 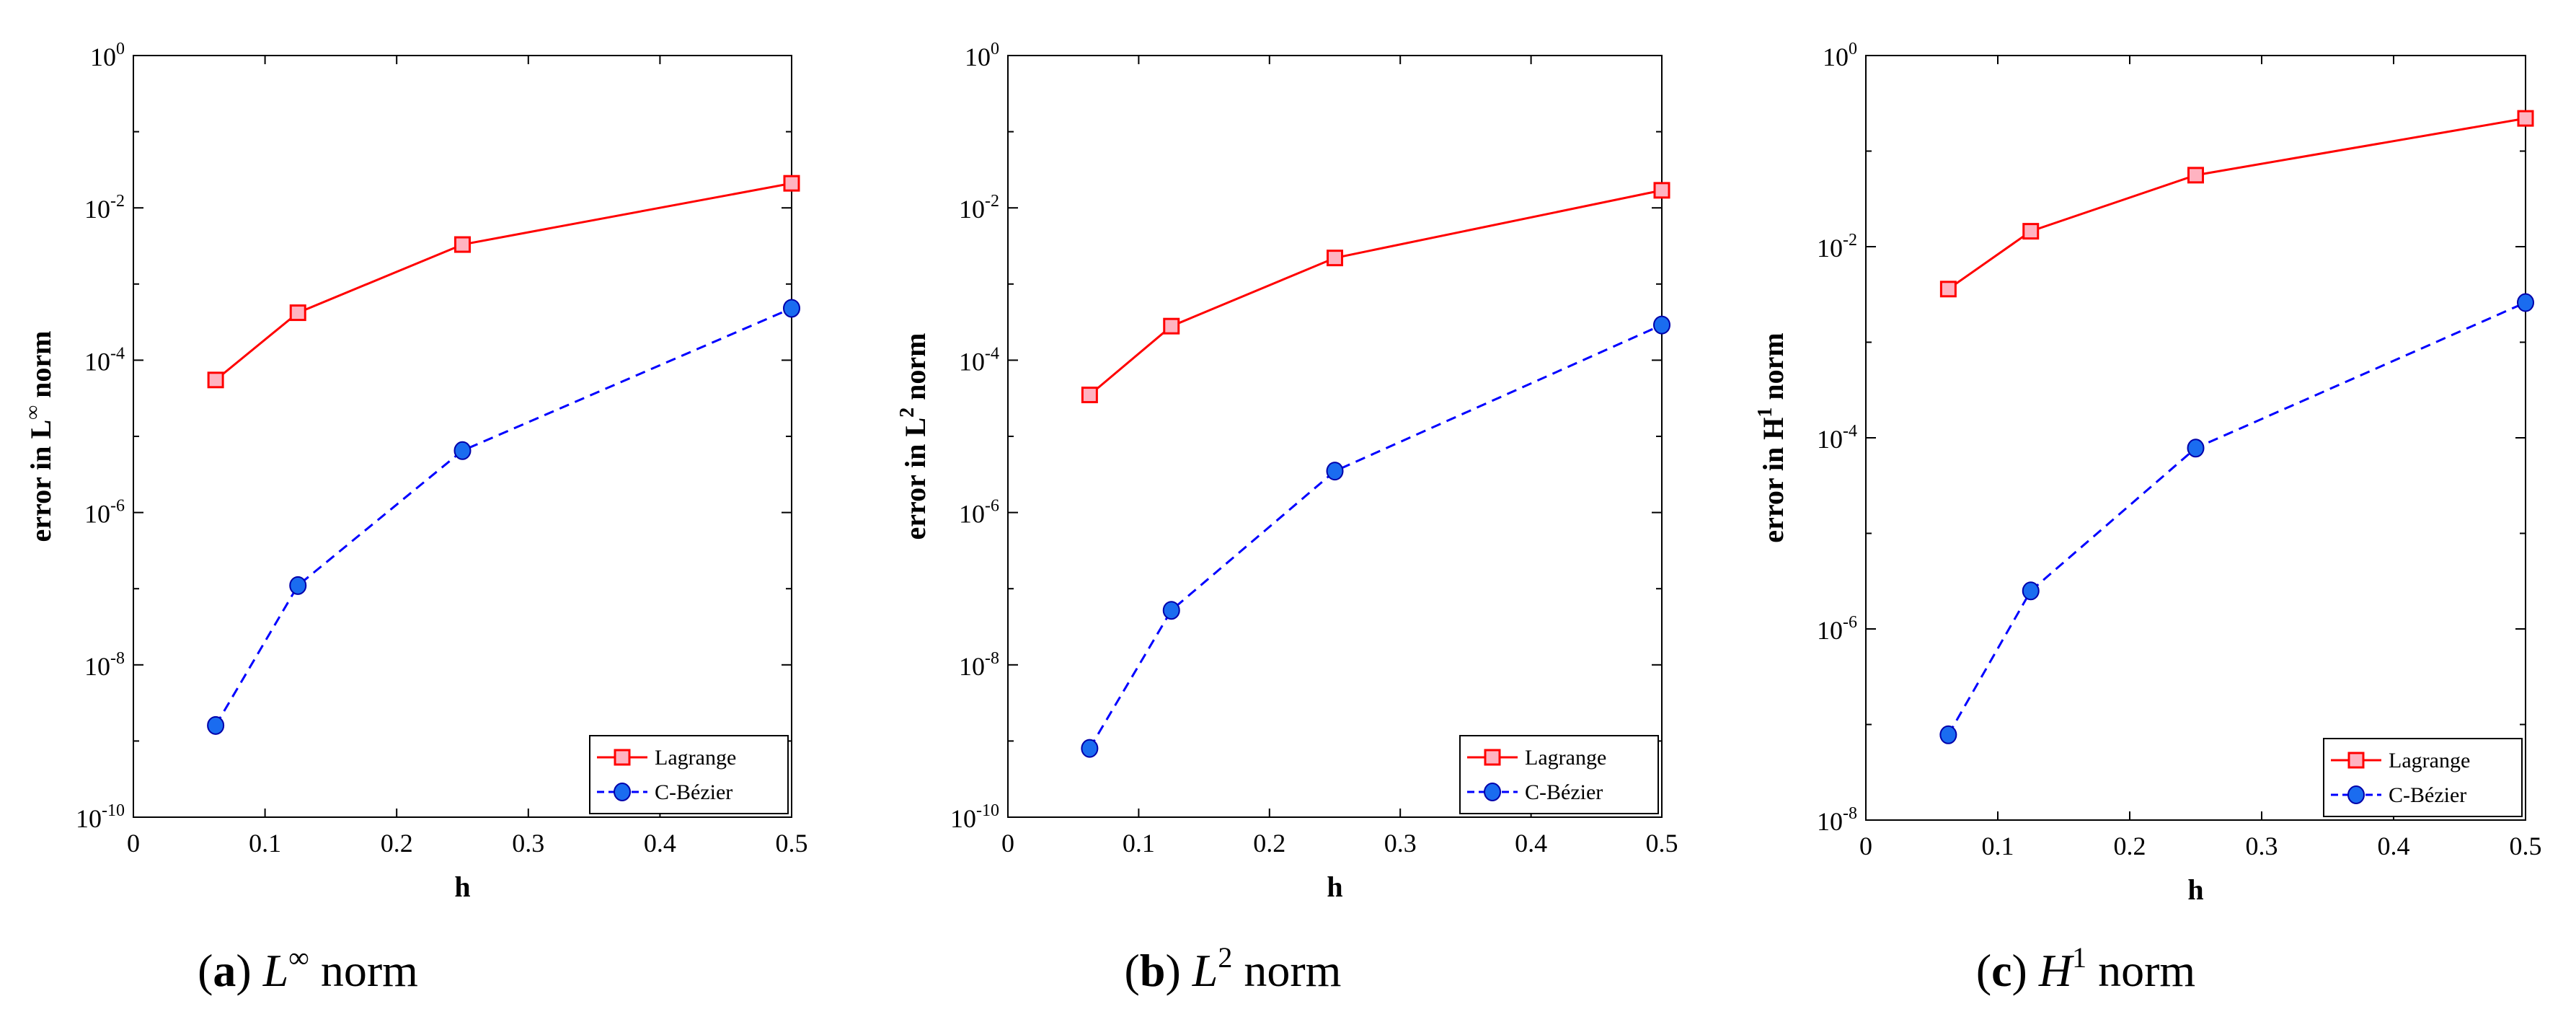 What do you see at coordinates (2085, 968) in the screenshot?
I see `panel-caption-c: (c) H1 norm` at bounding box center [2085, 968].